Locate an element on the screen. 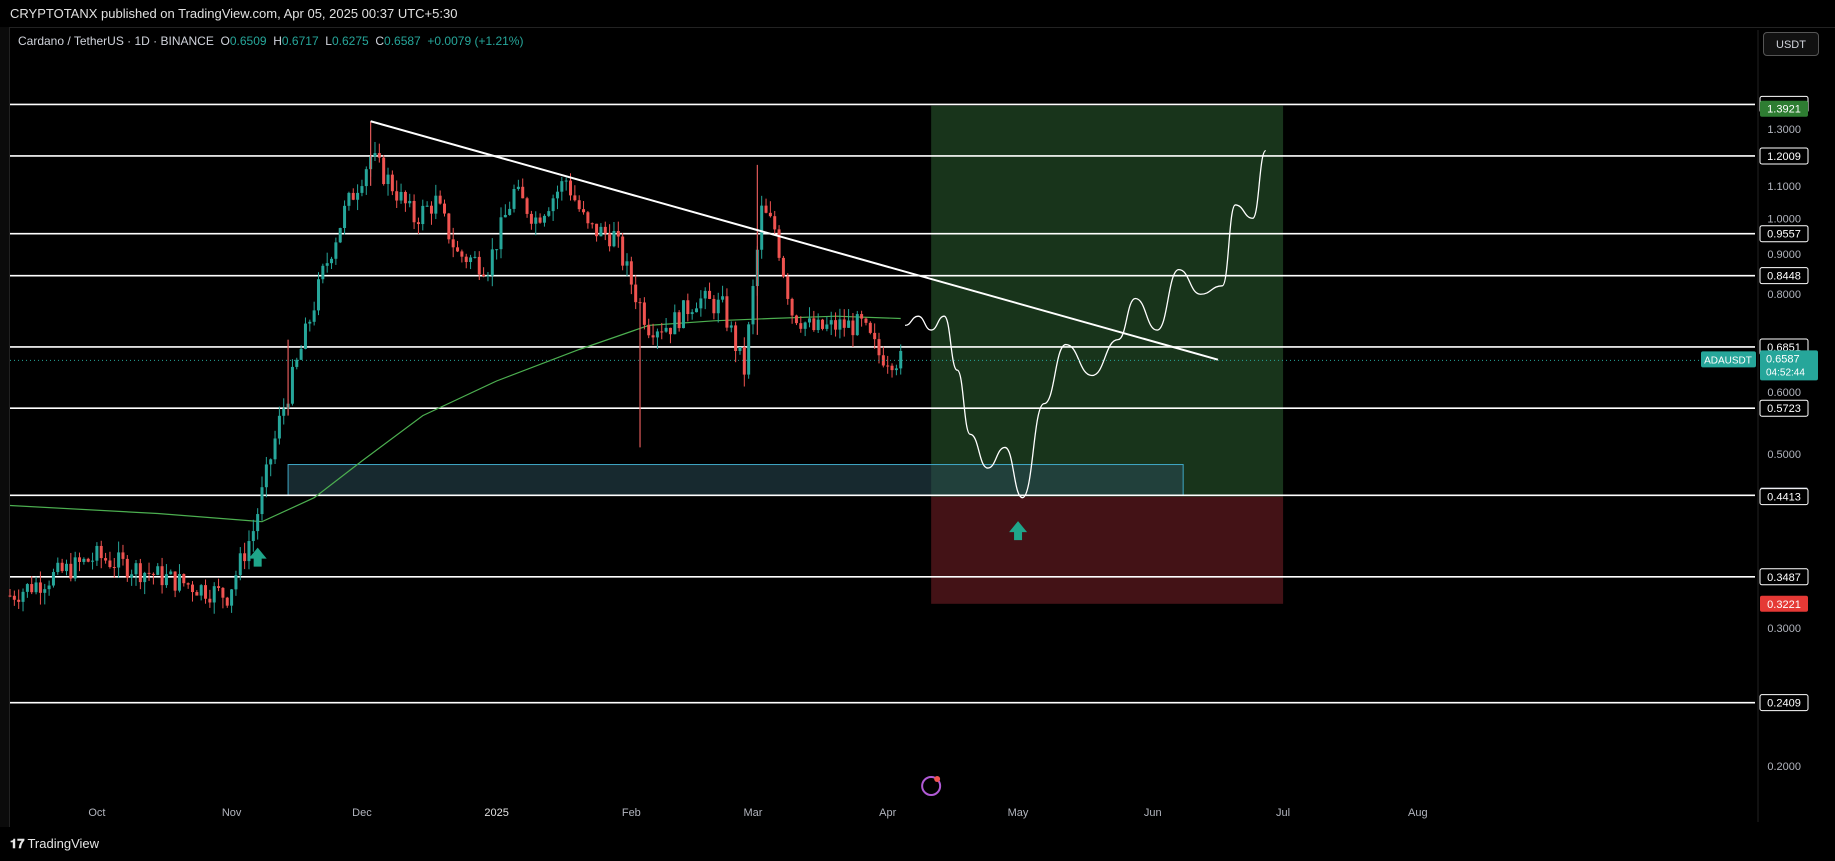  symbol-badge-label: ADAUSDT is located at coordinates (1728, 360).